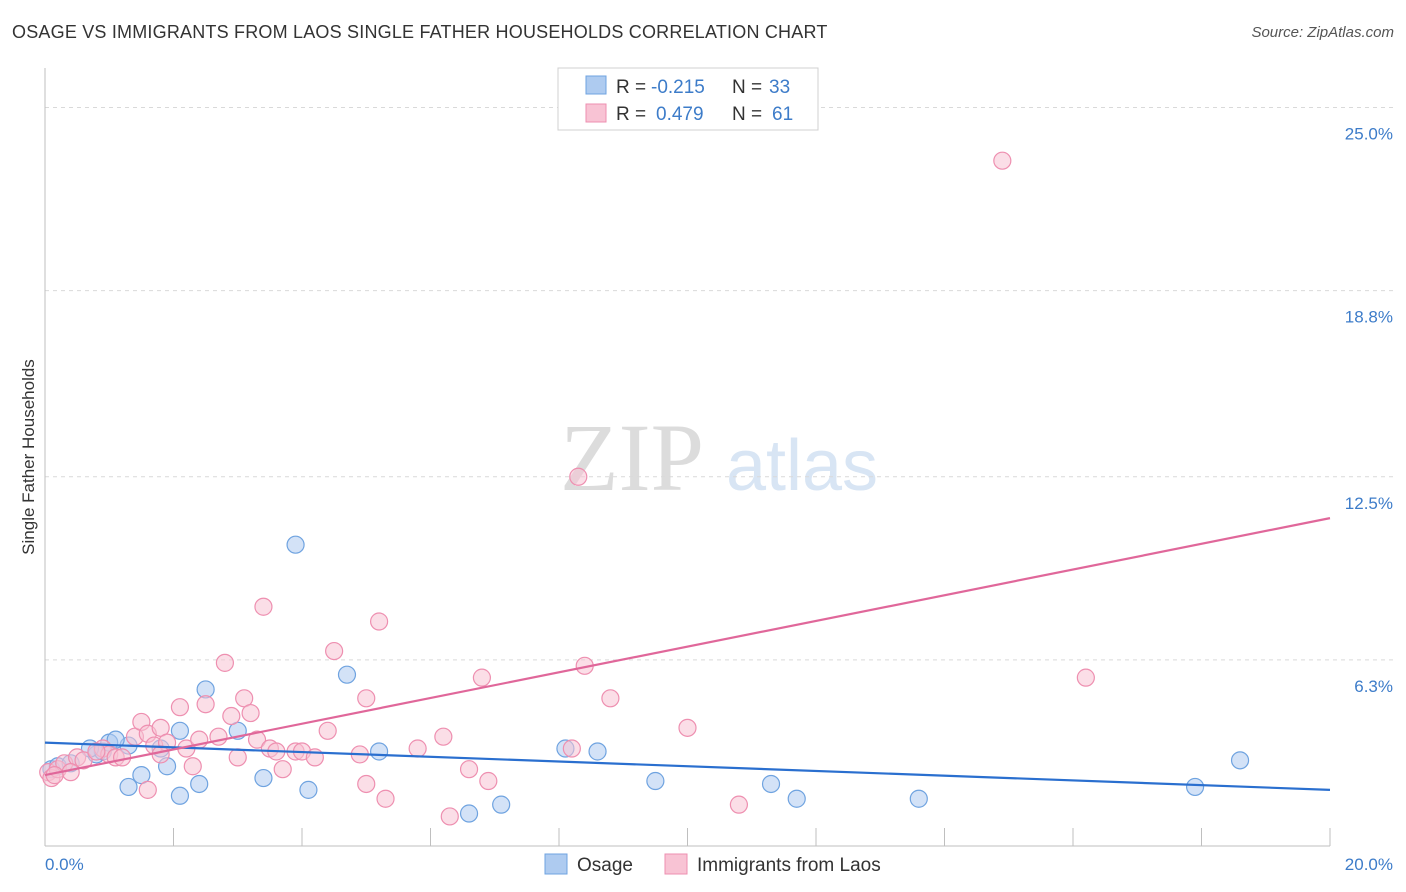 The height and width of the screenshot is (892, 1406). I want to click on watermark-zip: ZIP, so click(632, 457).